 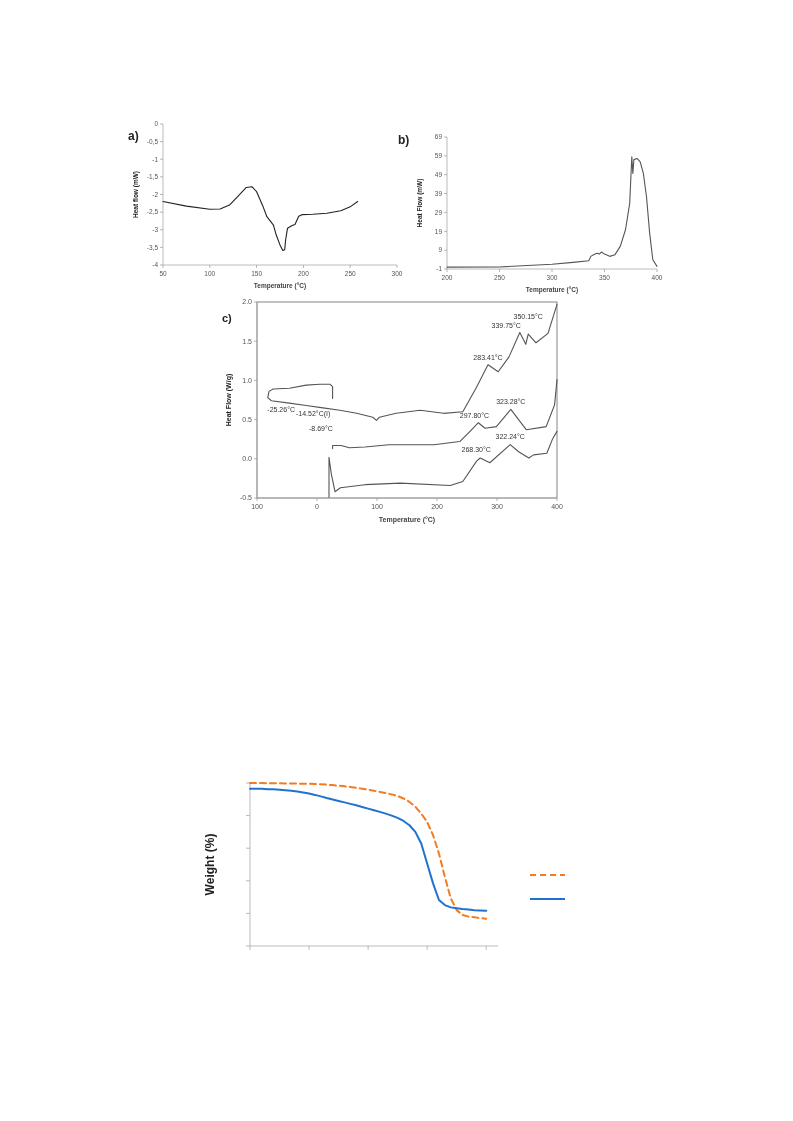 What do you see at coordinates (210, 864) in the screenshot?
I see `y-axis-title: Weight (%)` at bounding box center [210, 864].